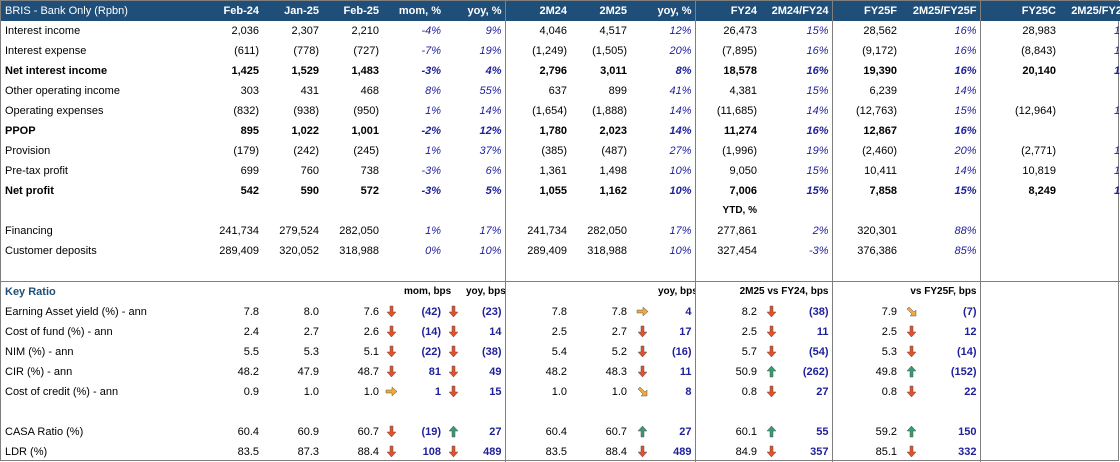 Image resolution: width=1120 pixels, height=462 pixels. What do you see at coordinates (688, 391) in the screenshot?
I see `value-cell: 8` at bounding box center [688, 391].